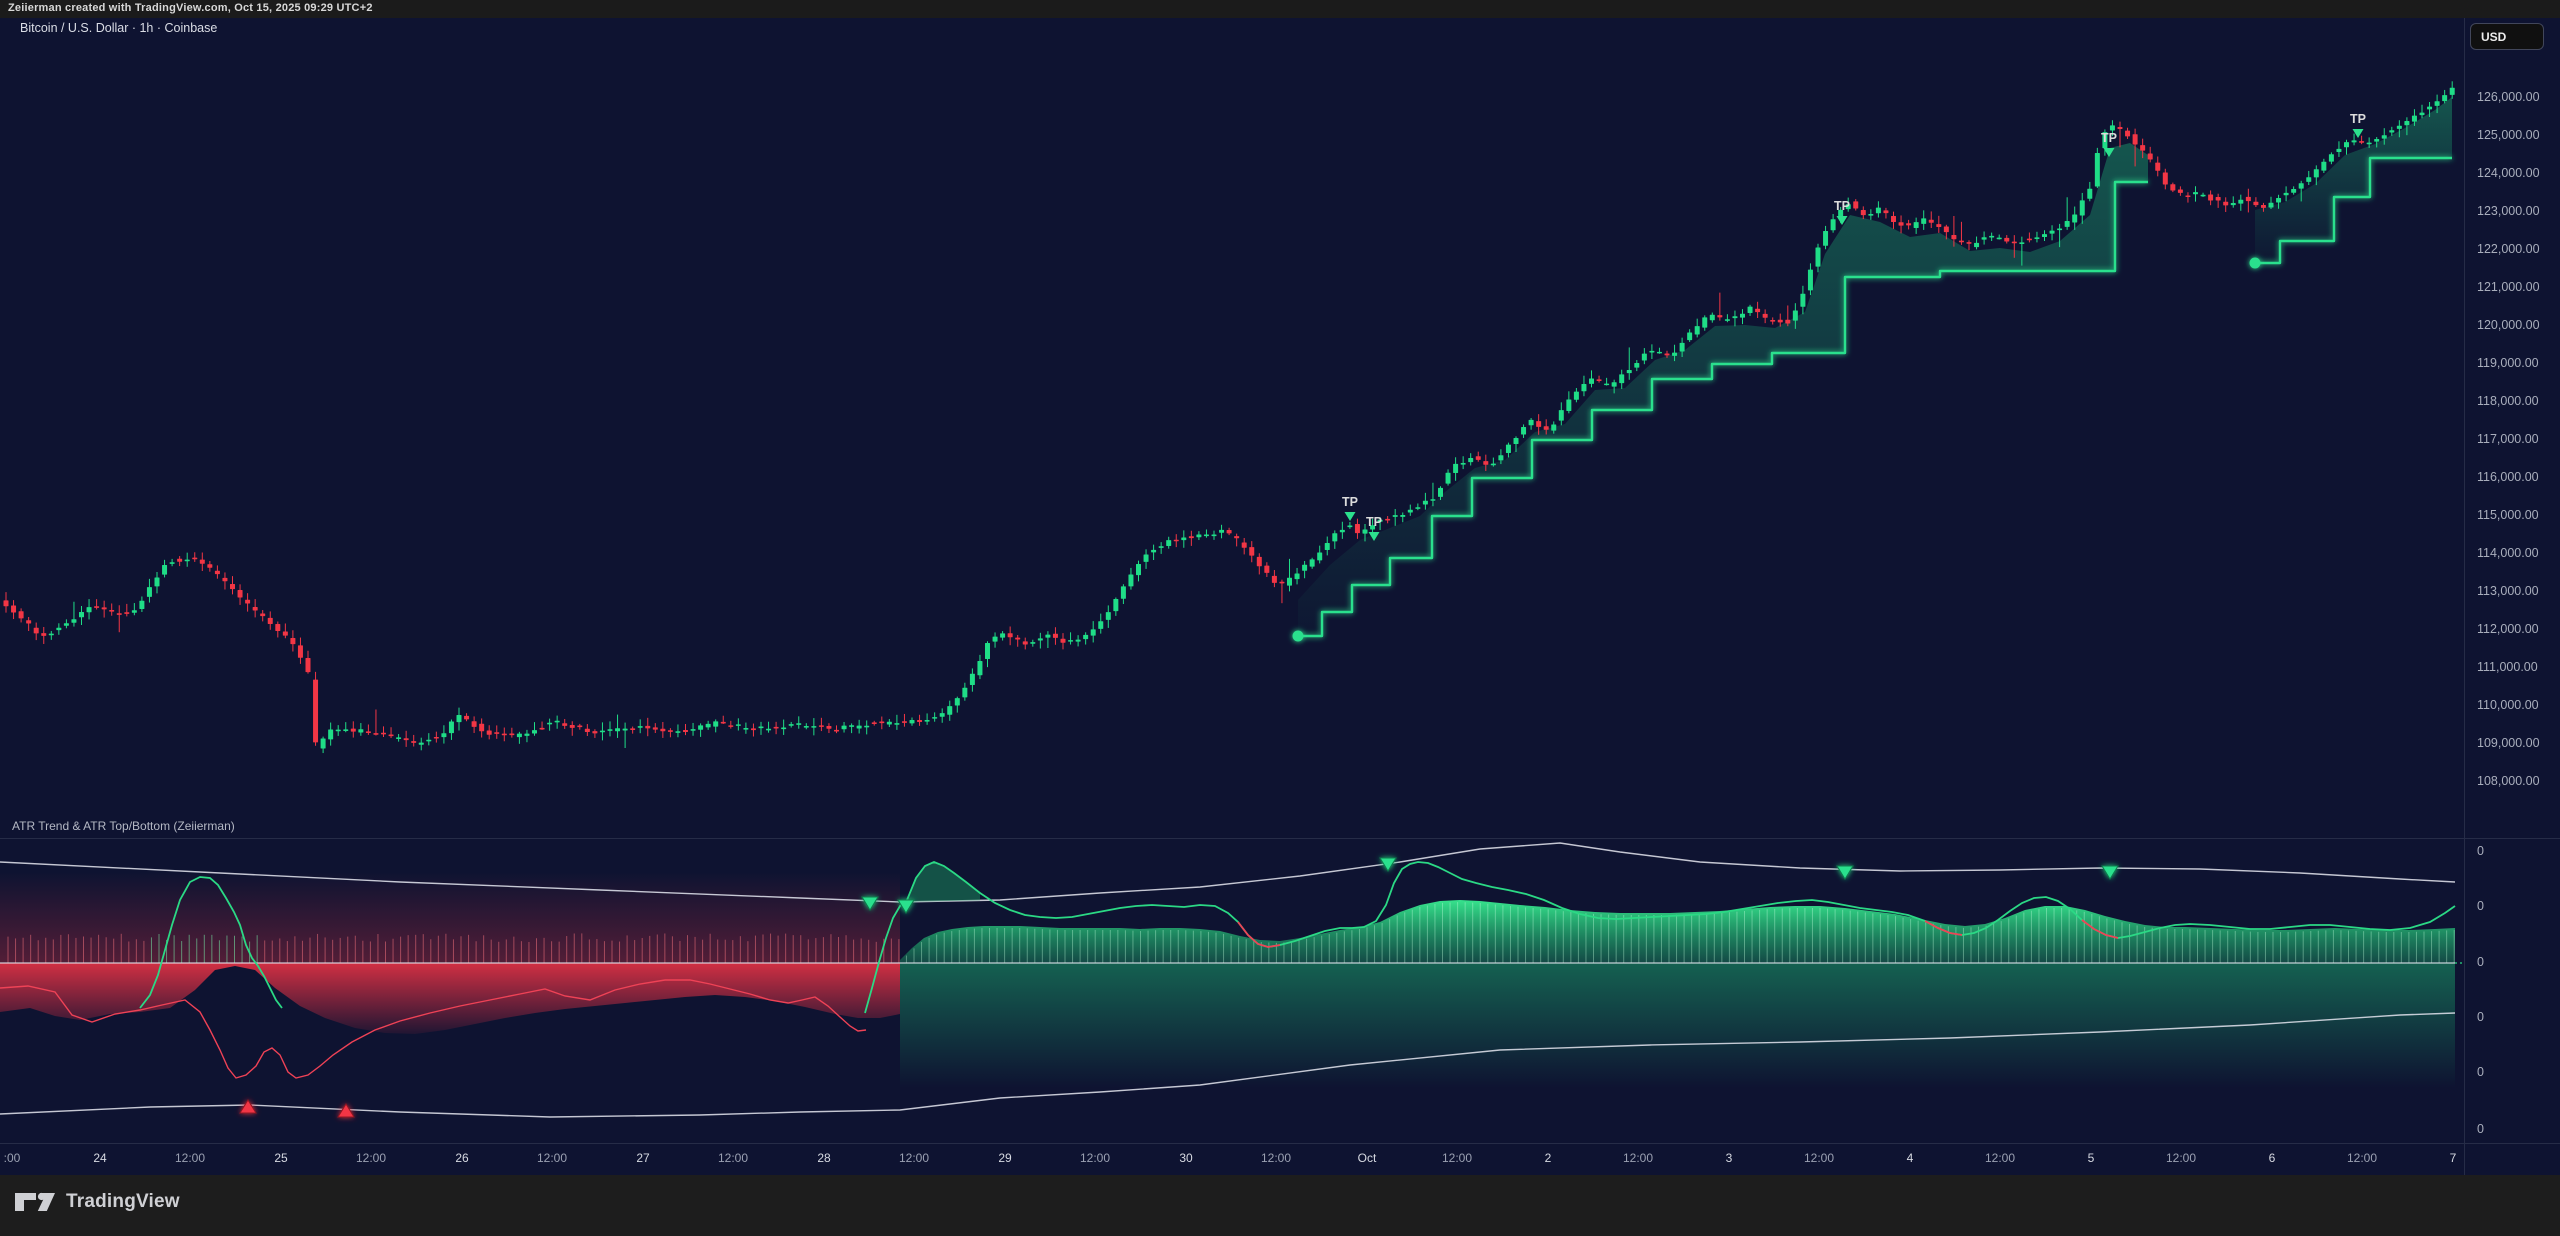  Describe the element at coordinates (2507, 36) in the screenshot. I see `currency-button: USD` at that location.